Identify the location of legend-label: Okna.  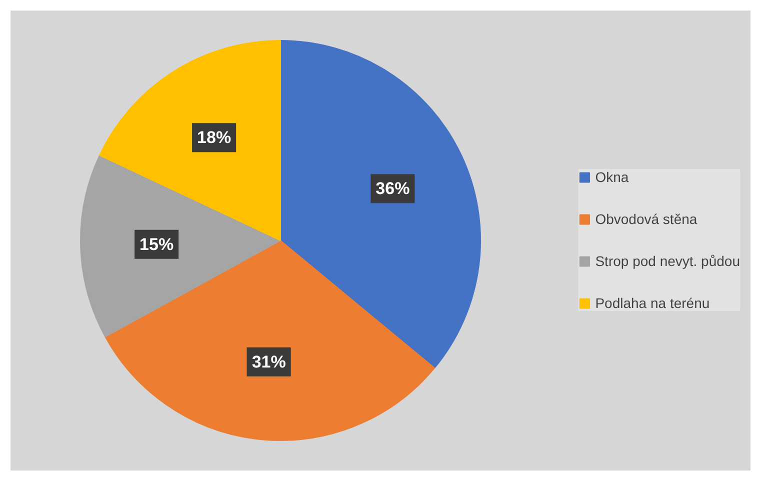
(612, 177).